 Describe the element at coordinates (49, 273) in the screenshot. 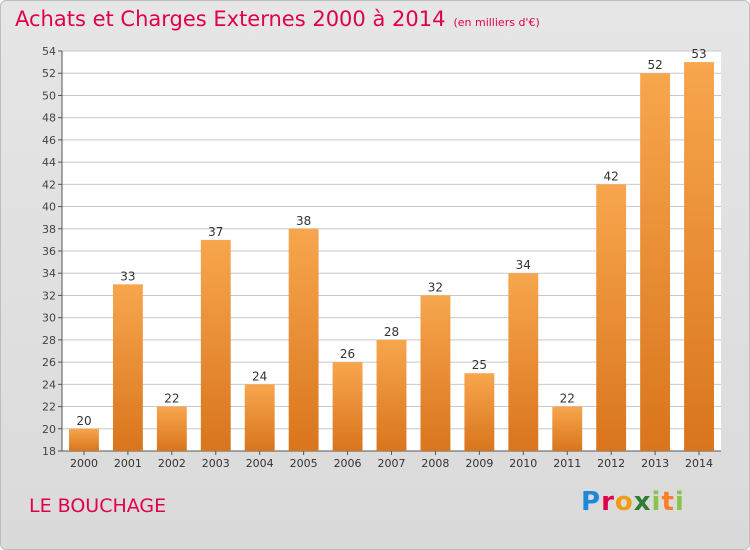

I see `y-tick-label: 34` at that location.